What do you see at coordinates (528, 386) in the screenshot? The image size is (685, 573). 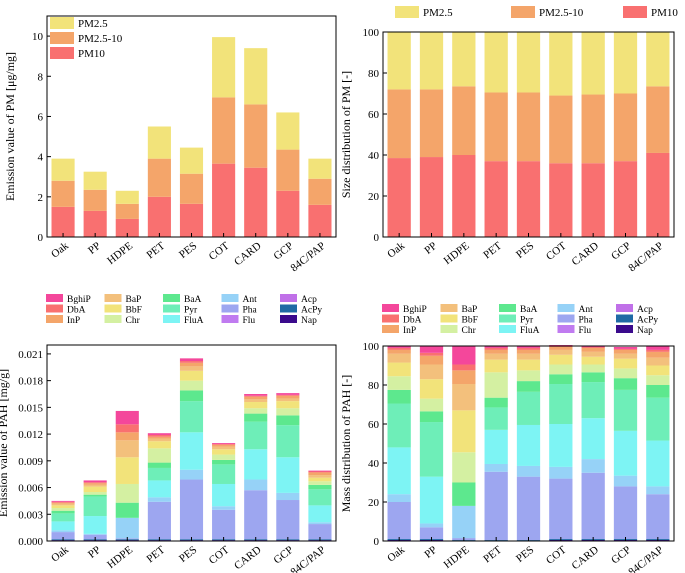 I see `bar-segment-pes-baa` at bounding box center [528, 386].